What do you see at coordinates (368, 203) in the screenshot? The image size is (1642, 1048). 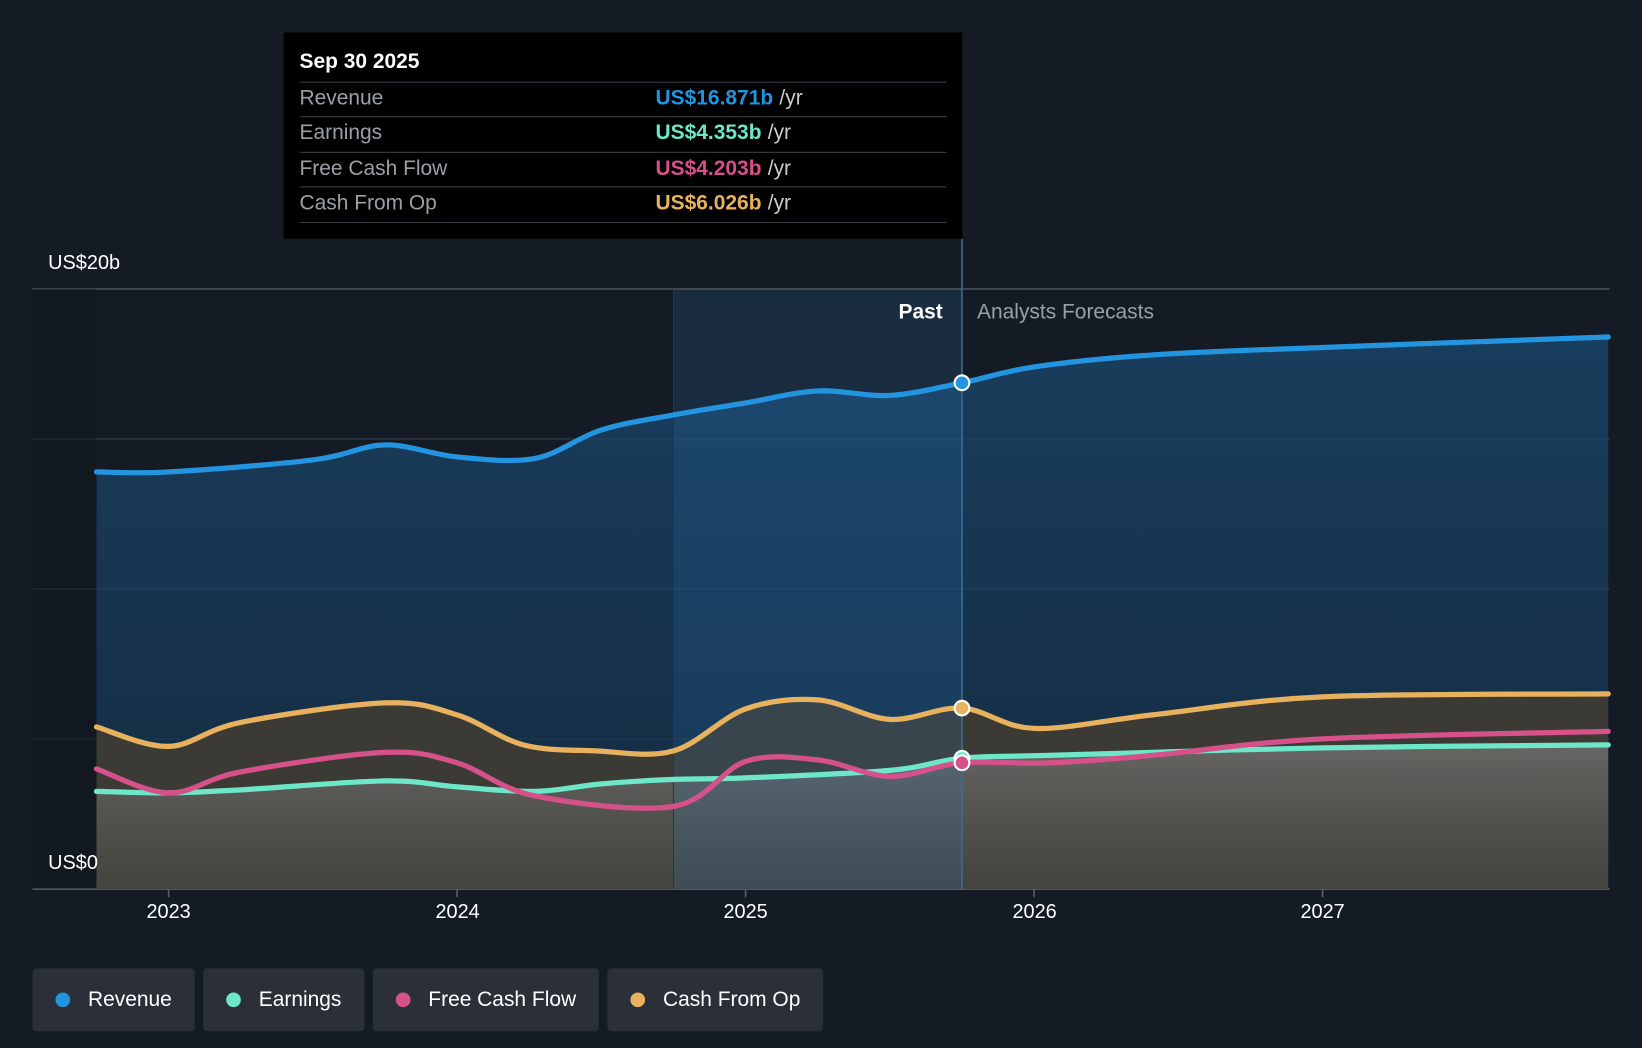 I see `tooltip-label: Cash From Op` at bounding box center [368, 203].